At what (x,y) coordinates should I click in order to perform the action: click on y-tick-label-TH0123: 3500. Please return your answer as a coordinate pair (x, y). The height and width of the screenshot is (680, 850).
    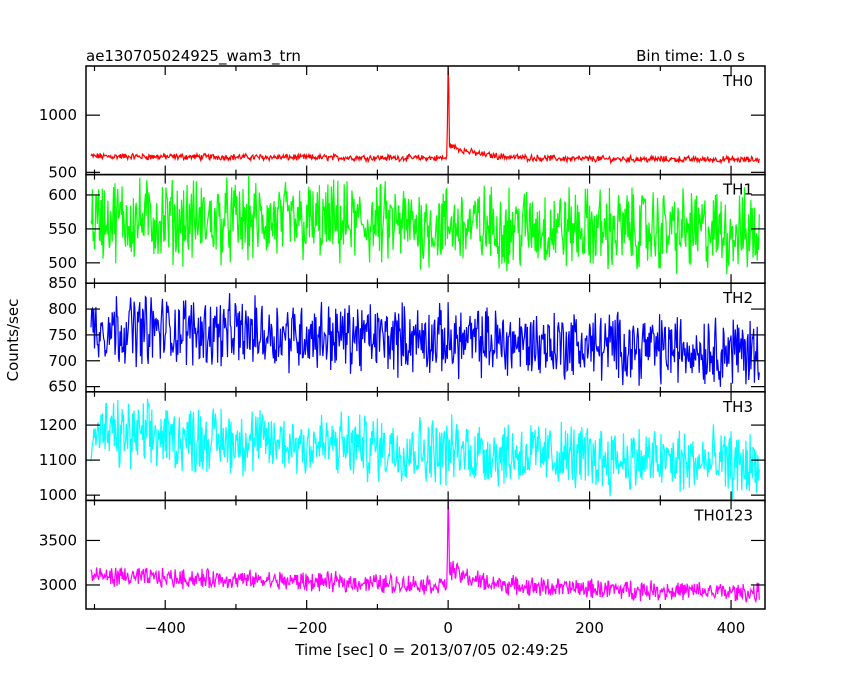
    Looking at the image, I should click on (58, 540).